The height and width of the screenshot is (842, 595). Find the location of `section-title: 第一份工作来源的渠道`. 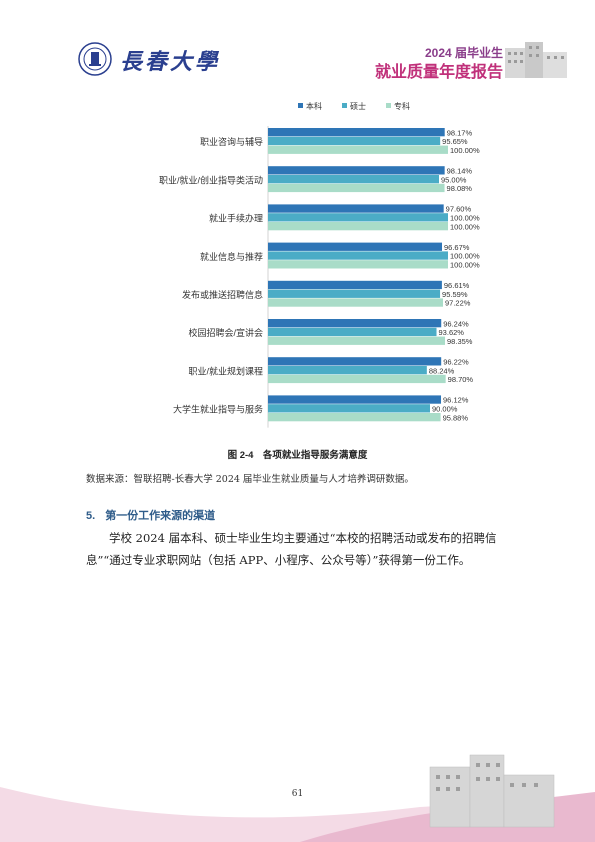

section-title: 第一份工作来源的渠道 is located at coordinates (160, 516).